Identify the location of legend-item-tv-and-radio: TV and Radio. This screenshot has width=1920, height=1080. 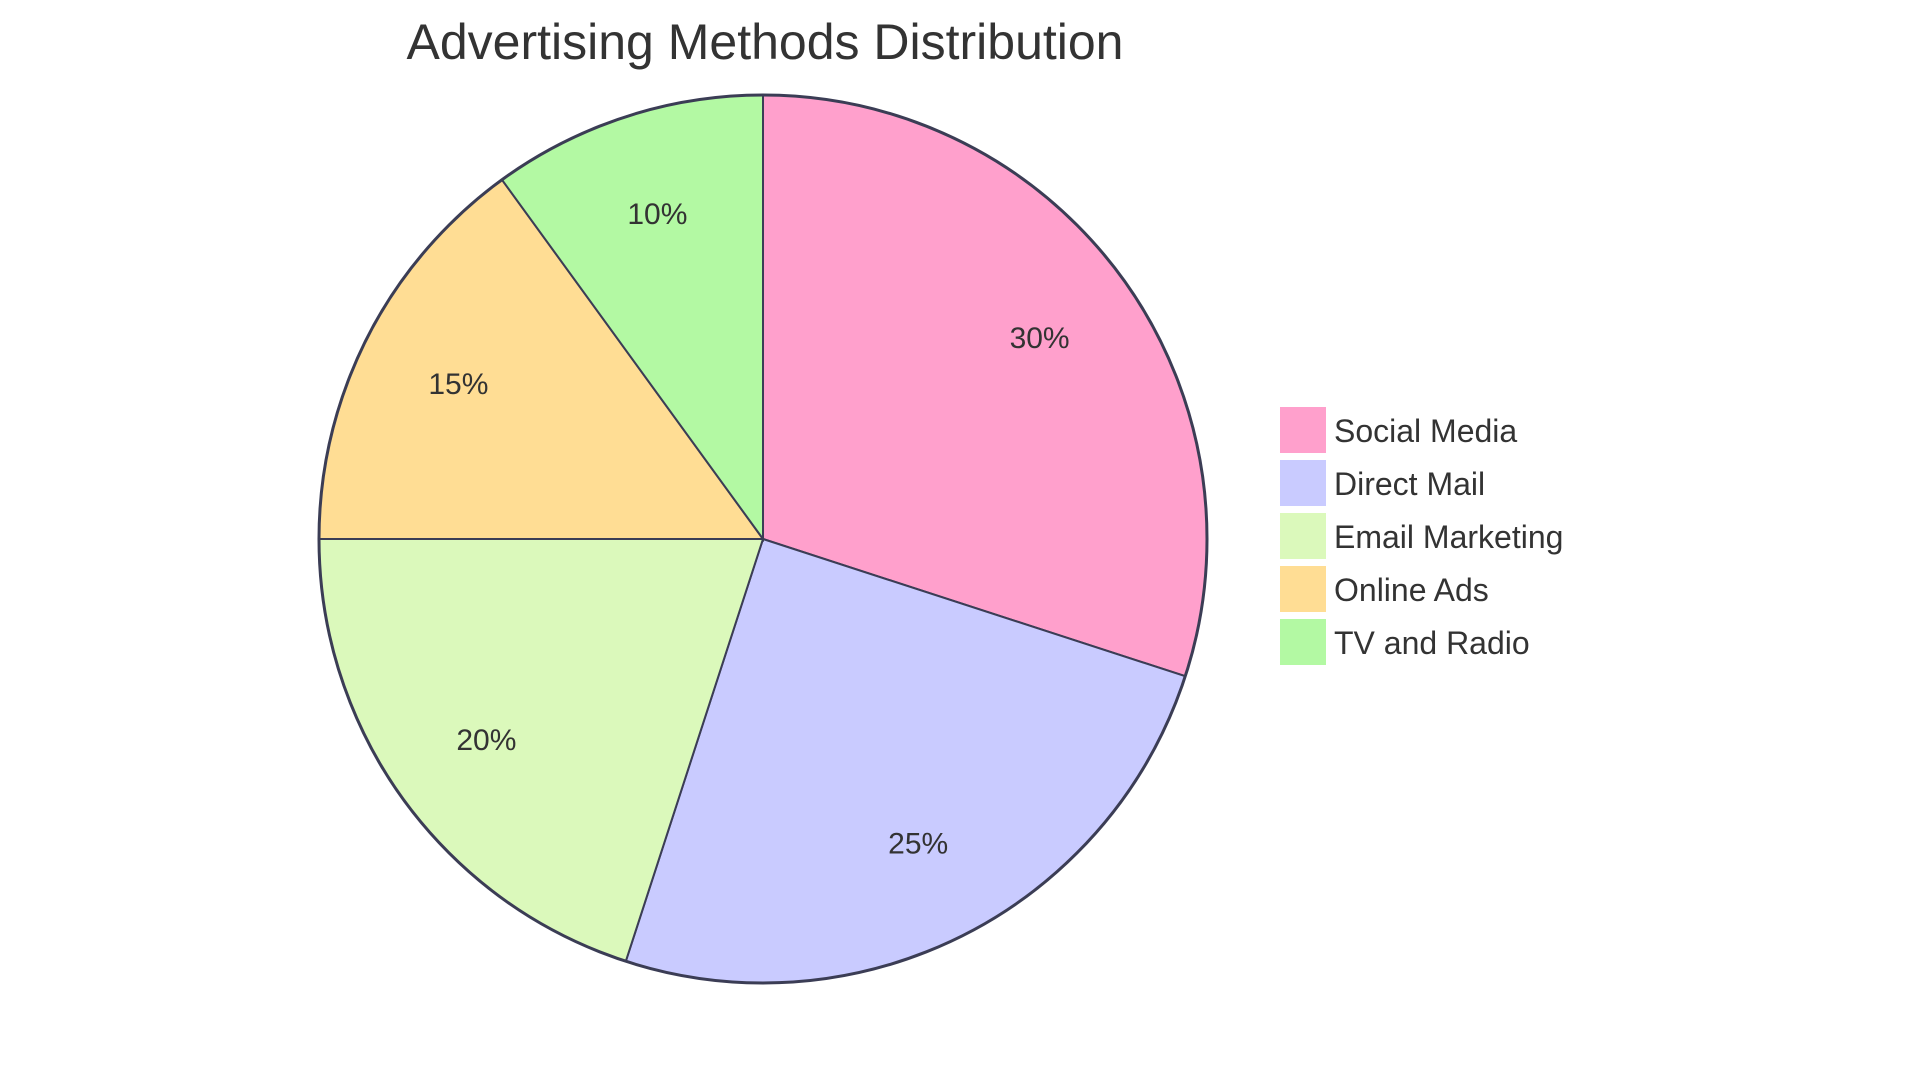
(1405, 642).